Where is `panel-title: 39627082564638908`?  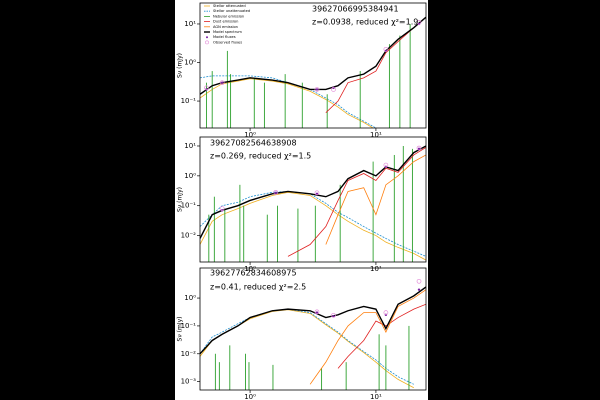 panel-title: 39627082564638908 is located at coordinates (253, 143).